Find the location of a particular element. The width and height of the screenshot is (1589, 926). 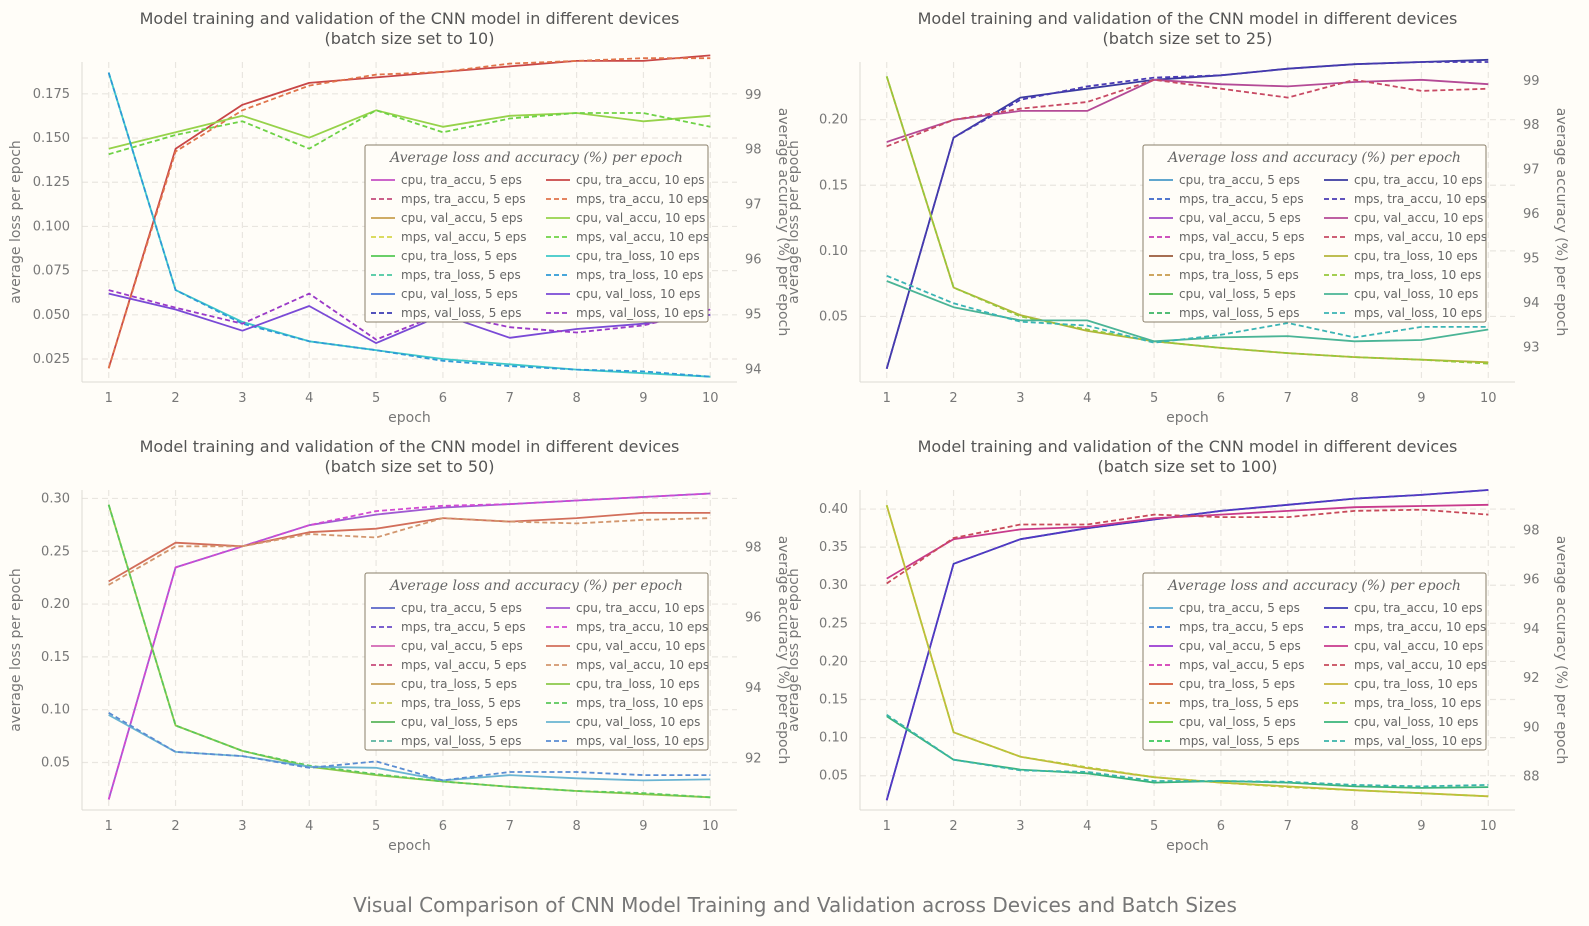

y-tick-label: 0.35 is located at coordinates (833, 547).